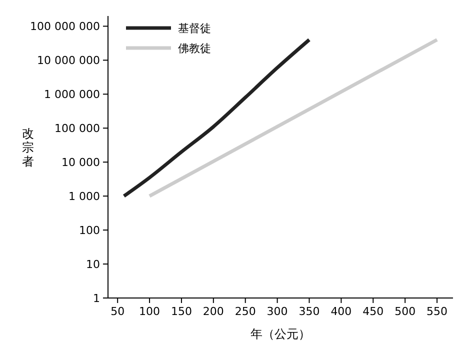 The width and height of the screenshot is (476, 356). I want to click on x-tick-label: 400, so click(341, 311).